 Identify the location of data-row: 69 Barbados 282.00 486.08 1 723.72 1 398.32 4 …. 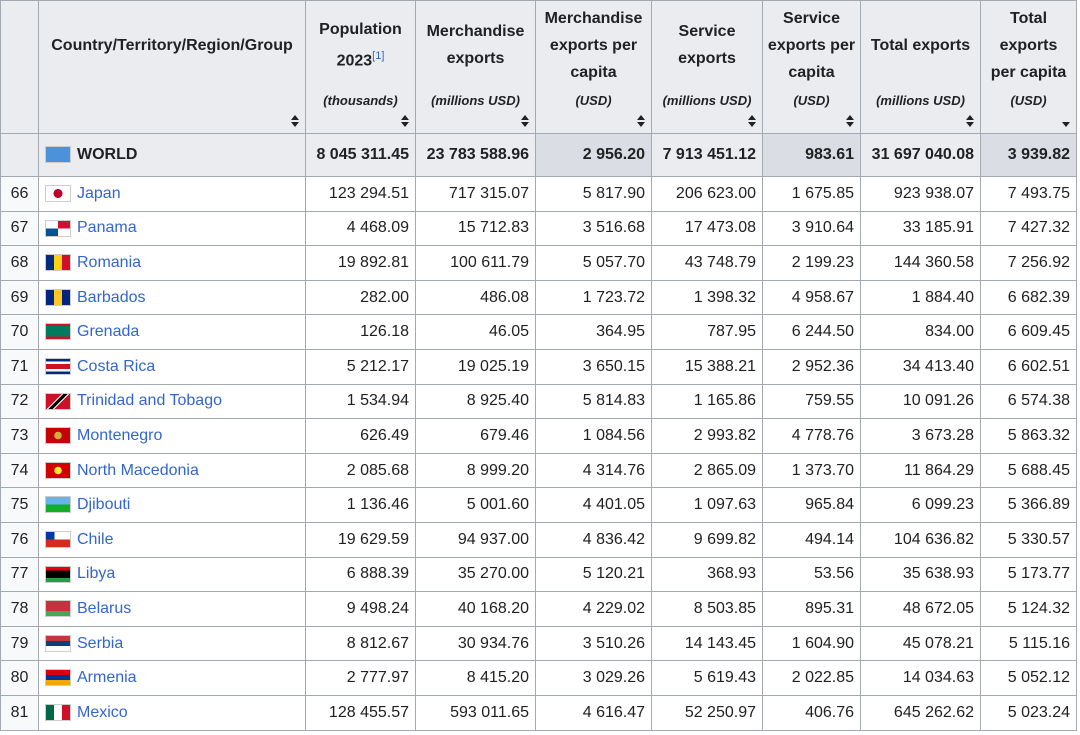
(538, 297).